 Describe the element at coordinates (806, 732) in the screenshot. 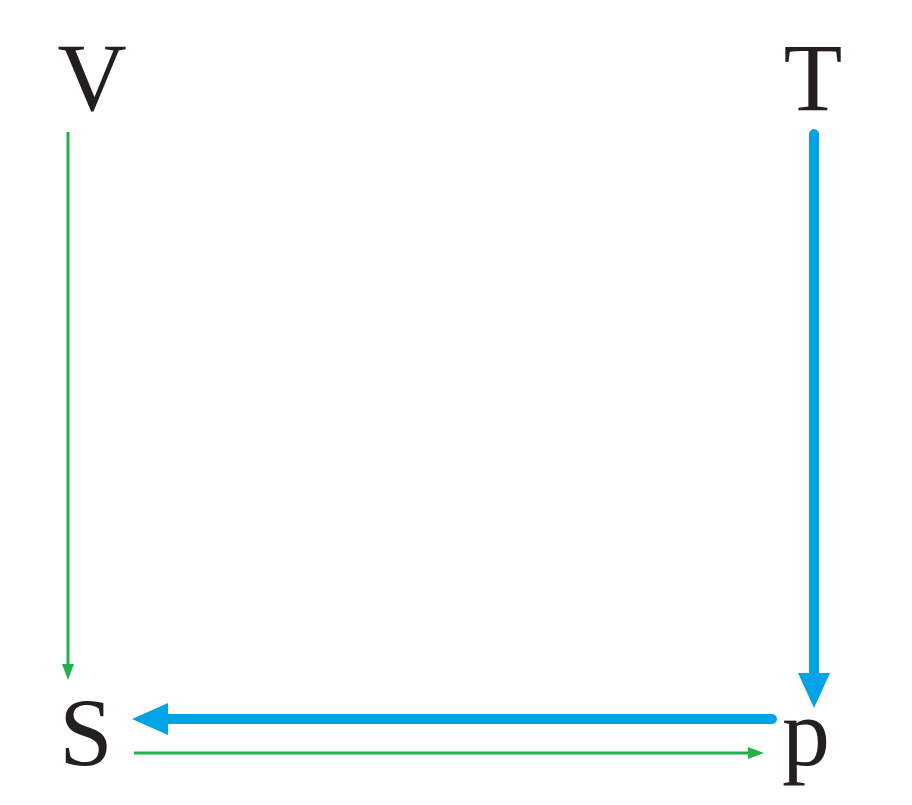

I see `node-p-label: p` at that location.